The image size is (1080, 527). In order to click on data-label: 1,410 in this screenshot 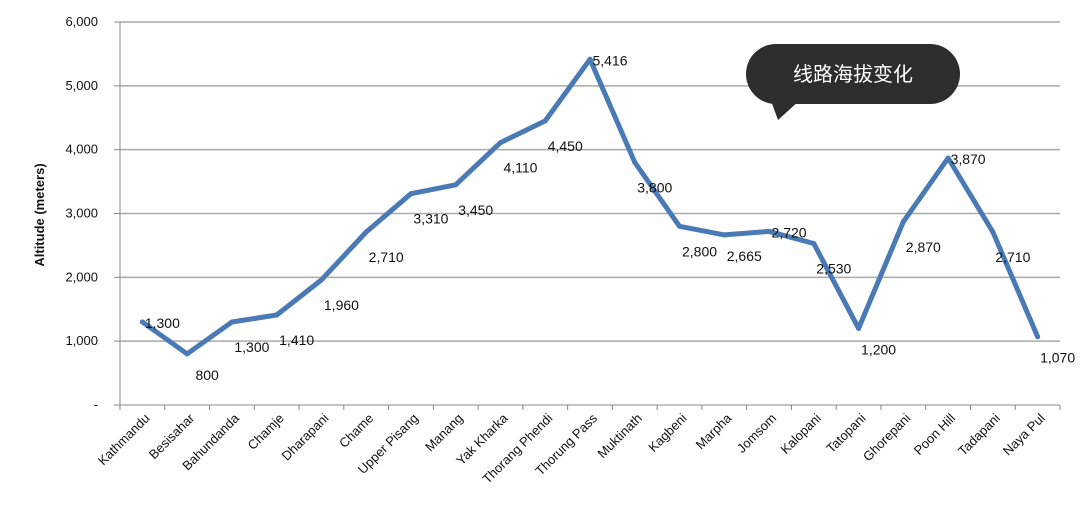, I will do `click(296, 340)`.